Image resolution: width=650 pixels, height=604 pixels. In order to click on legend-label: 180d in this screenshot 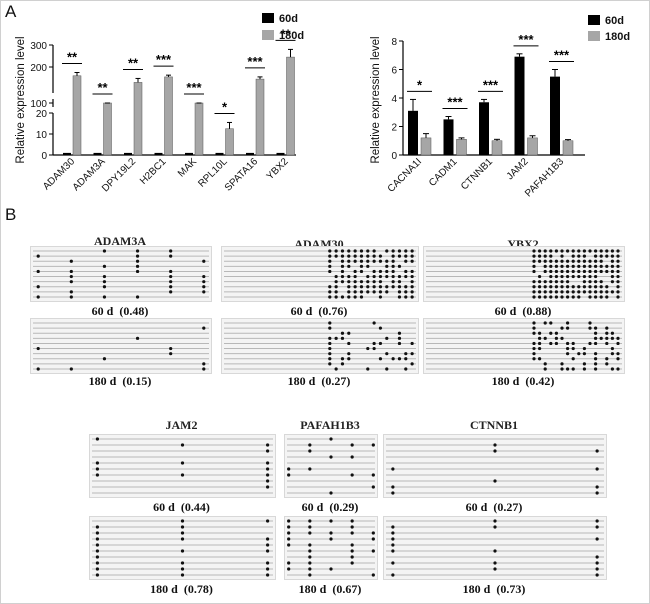, I will do `click(291, 36)`.